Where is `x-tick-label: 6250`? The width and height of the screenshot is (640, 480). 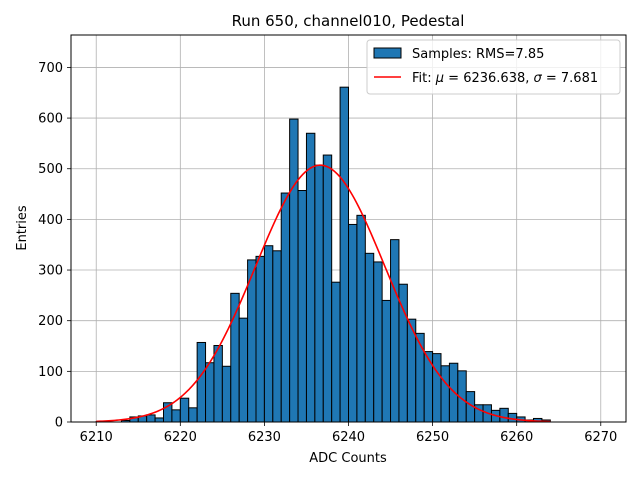 x-tick-label: 6250 is located at coordinates (432, 437).